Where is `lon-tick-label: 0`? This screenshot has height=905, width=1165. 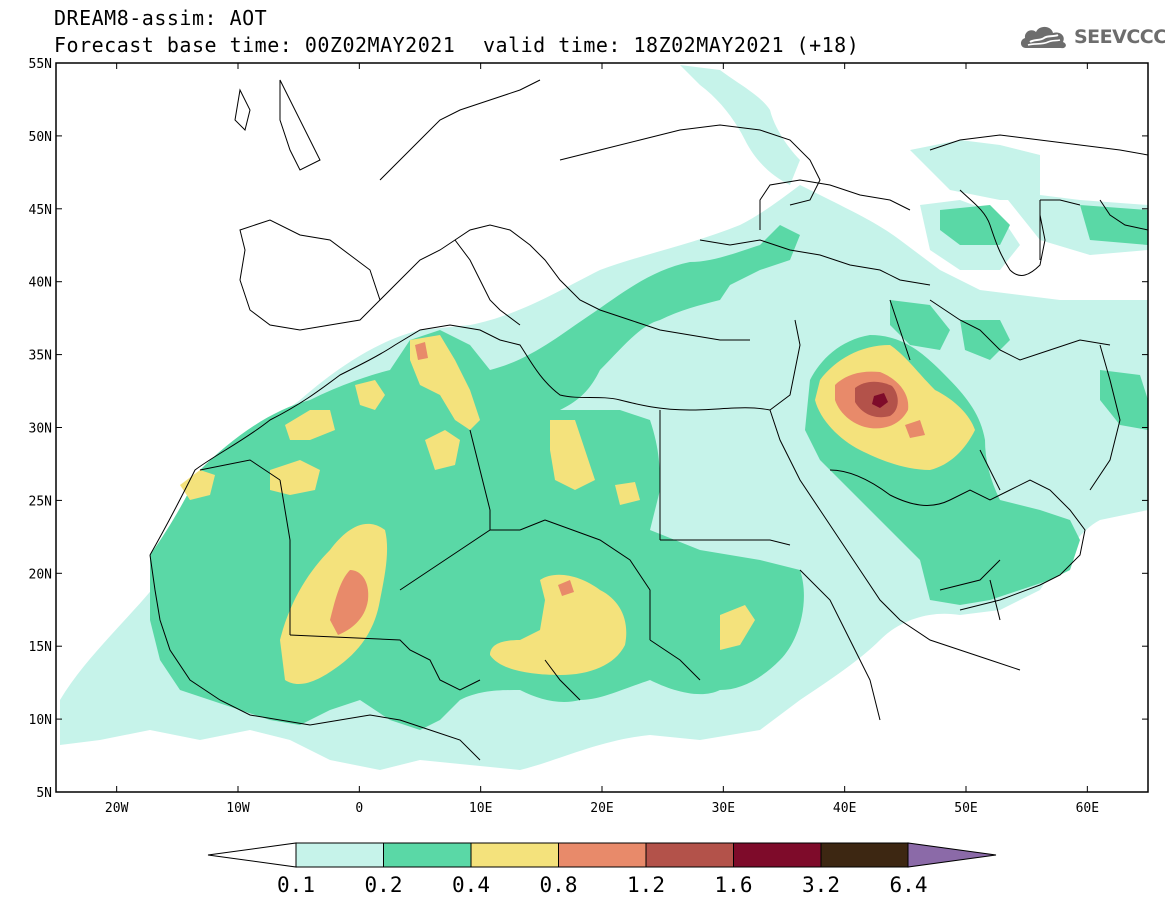
lon-tick-label: 0 is located at coordinates (359, 808).